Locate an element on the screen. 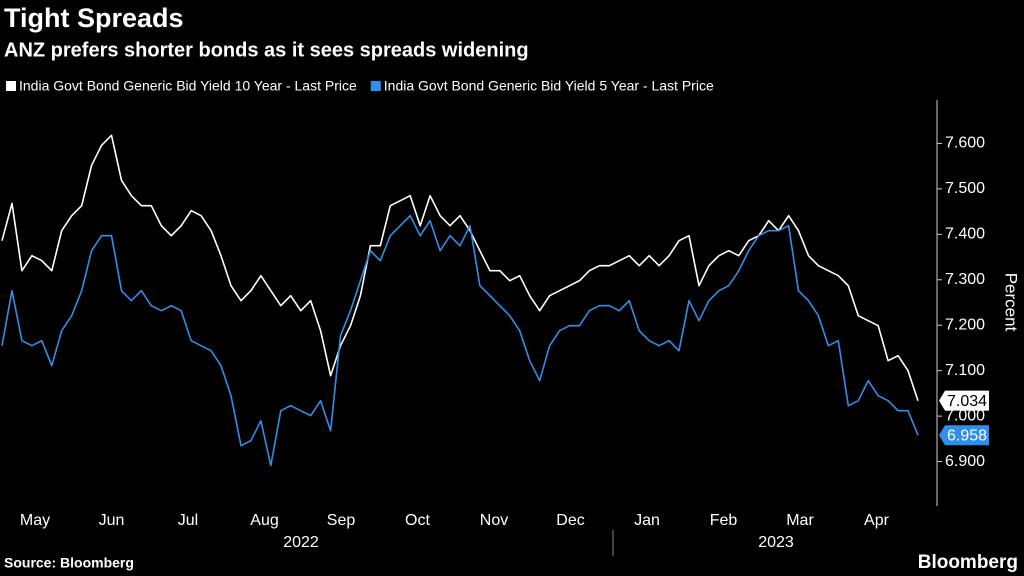 The width and height of the screenshot is (1024, 576). y-tick-label: 7.500 is located at coordinates (965, 188).